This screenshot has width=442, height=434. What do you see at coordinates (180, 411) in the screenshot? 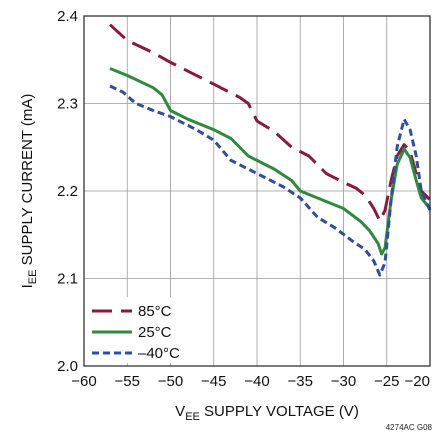
I see `x-axis-label-main: V` at bounding box center [180, 411].